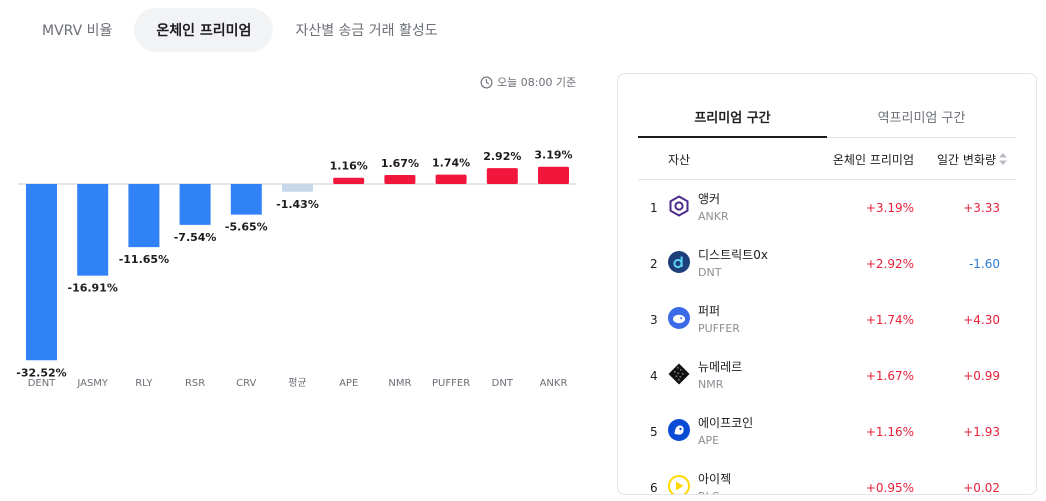  I want to click on tab-reverse-premium-zone: 역프리미엄 구간, so click(921, 118).